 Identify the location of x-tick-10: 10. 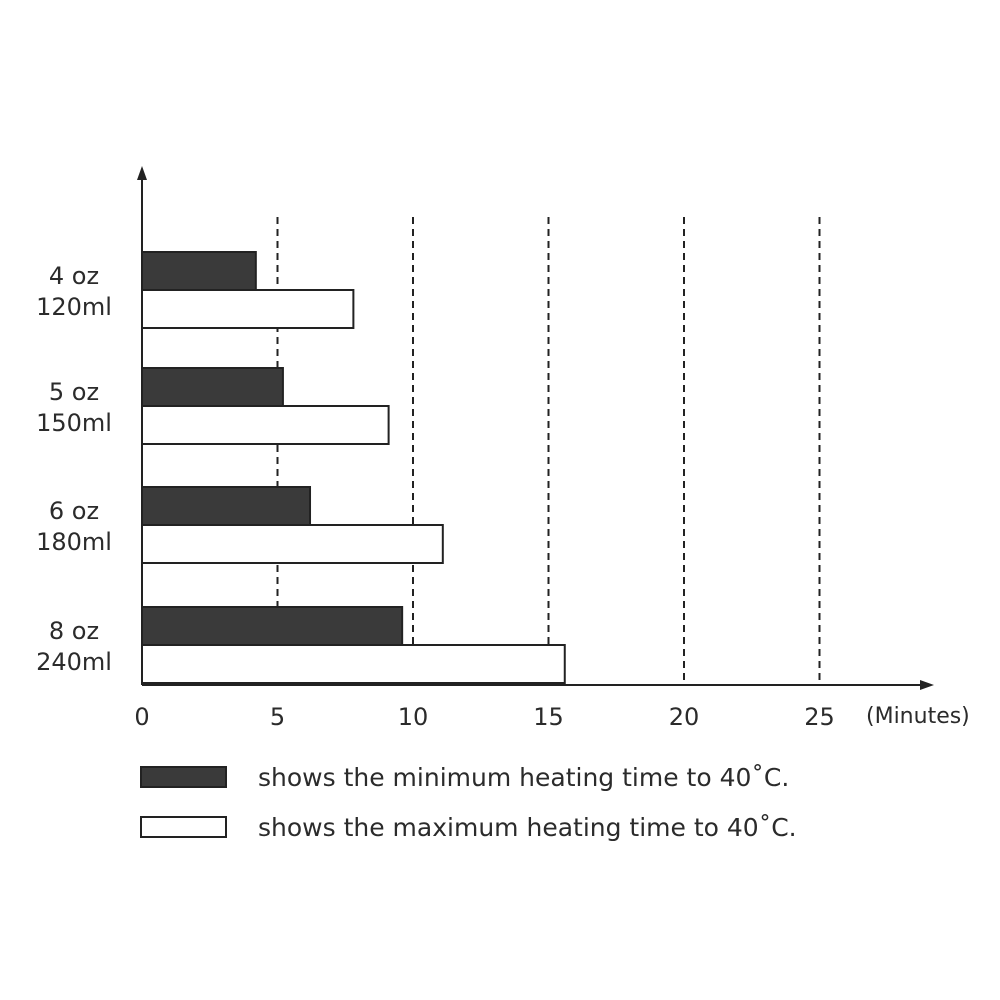
(413, 717).